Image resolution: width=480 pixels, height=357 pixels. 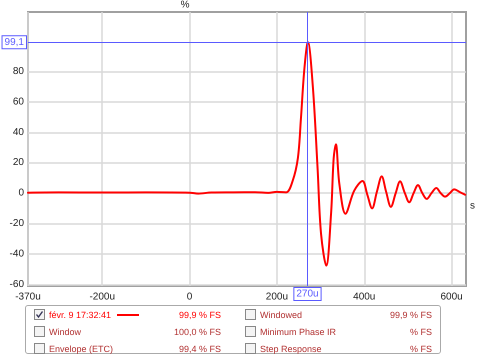 I want to click on ref-line-label: 270u, so click(x=307, y=294).